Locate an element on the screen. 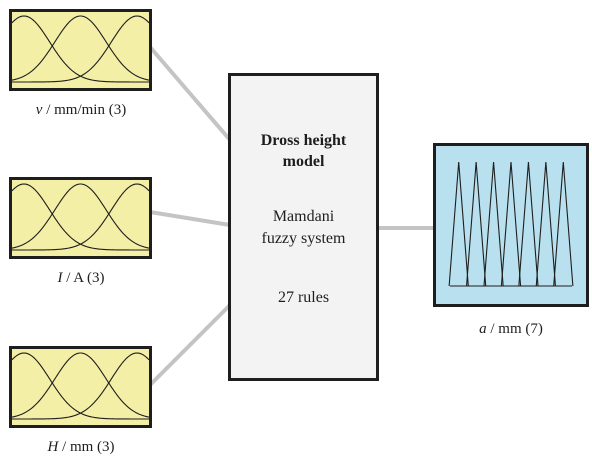 The width and height of the screenshot is (592, 461). input-v-label: v / mm/min (3) is located at coordinates (90, 110).